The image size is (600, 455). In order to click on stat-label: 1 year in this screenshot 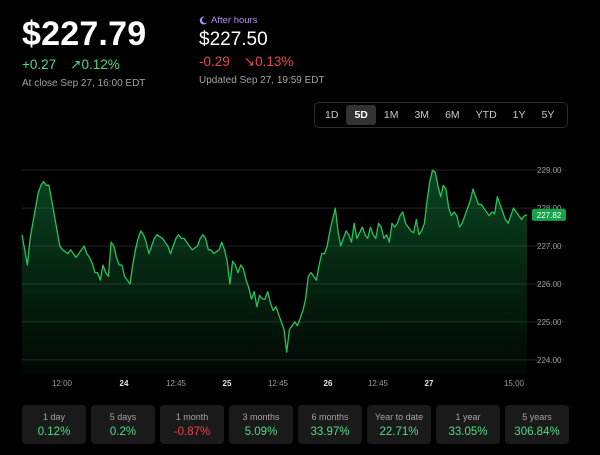, I will do `click(468, 416)`.